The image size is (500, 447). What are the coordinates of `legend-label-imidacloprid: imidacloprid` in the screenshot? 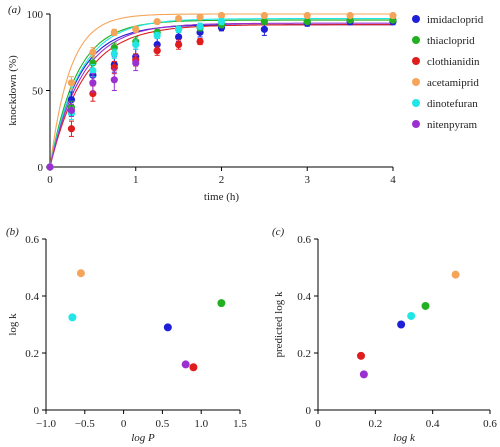 It's located at (455, 20).